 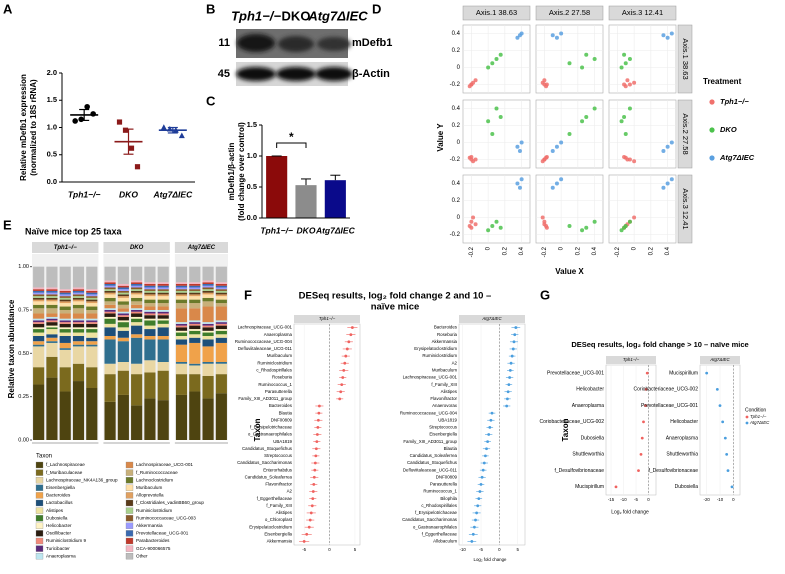 What do you see at coordinates (522, 250) in the screenshot?
I see `x-tick-label: 0.4` at bounding box center [522, 250].